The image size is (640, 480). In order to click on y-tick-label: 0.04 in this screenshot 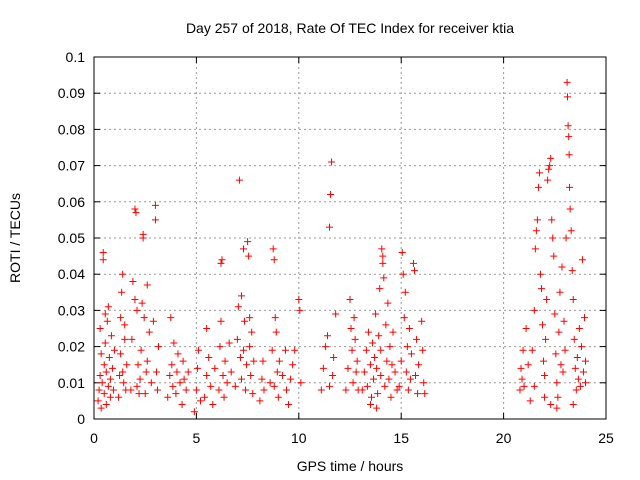, I will do `click(71, 274)`.